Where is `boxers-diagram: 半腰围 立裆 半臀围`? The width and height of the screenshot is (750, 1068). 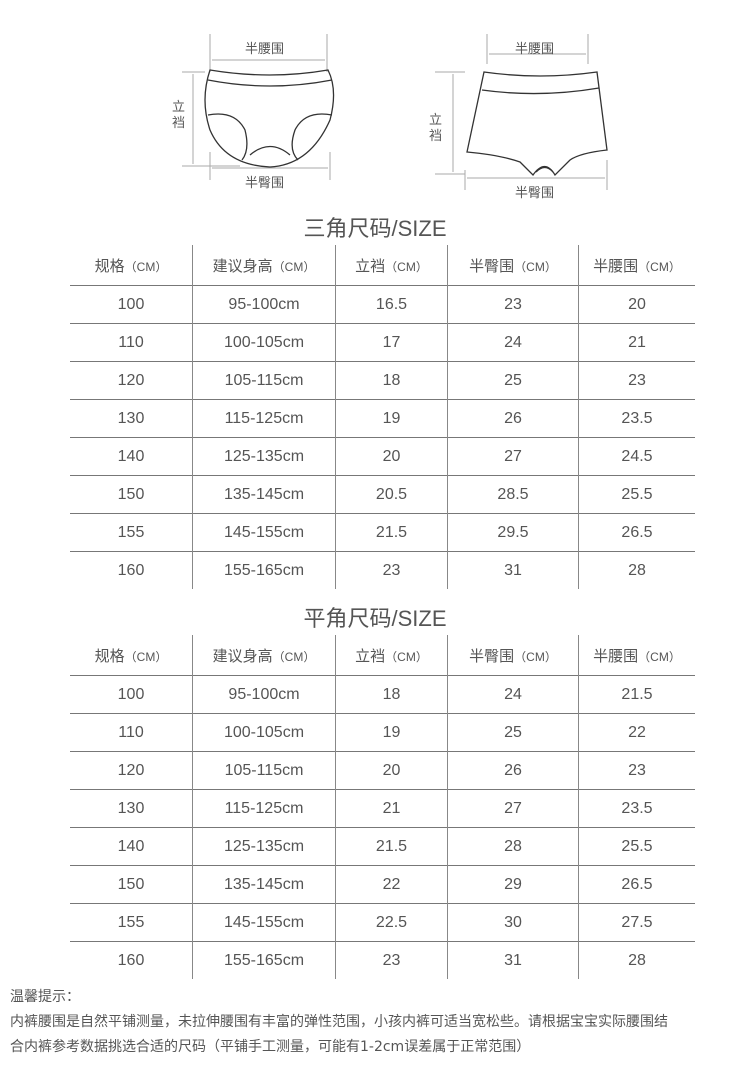 boxers-diagram: 半腰围 立裆 半臀围 is located at coordinates (520, 110).